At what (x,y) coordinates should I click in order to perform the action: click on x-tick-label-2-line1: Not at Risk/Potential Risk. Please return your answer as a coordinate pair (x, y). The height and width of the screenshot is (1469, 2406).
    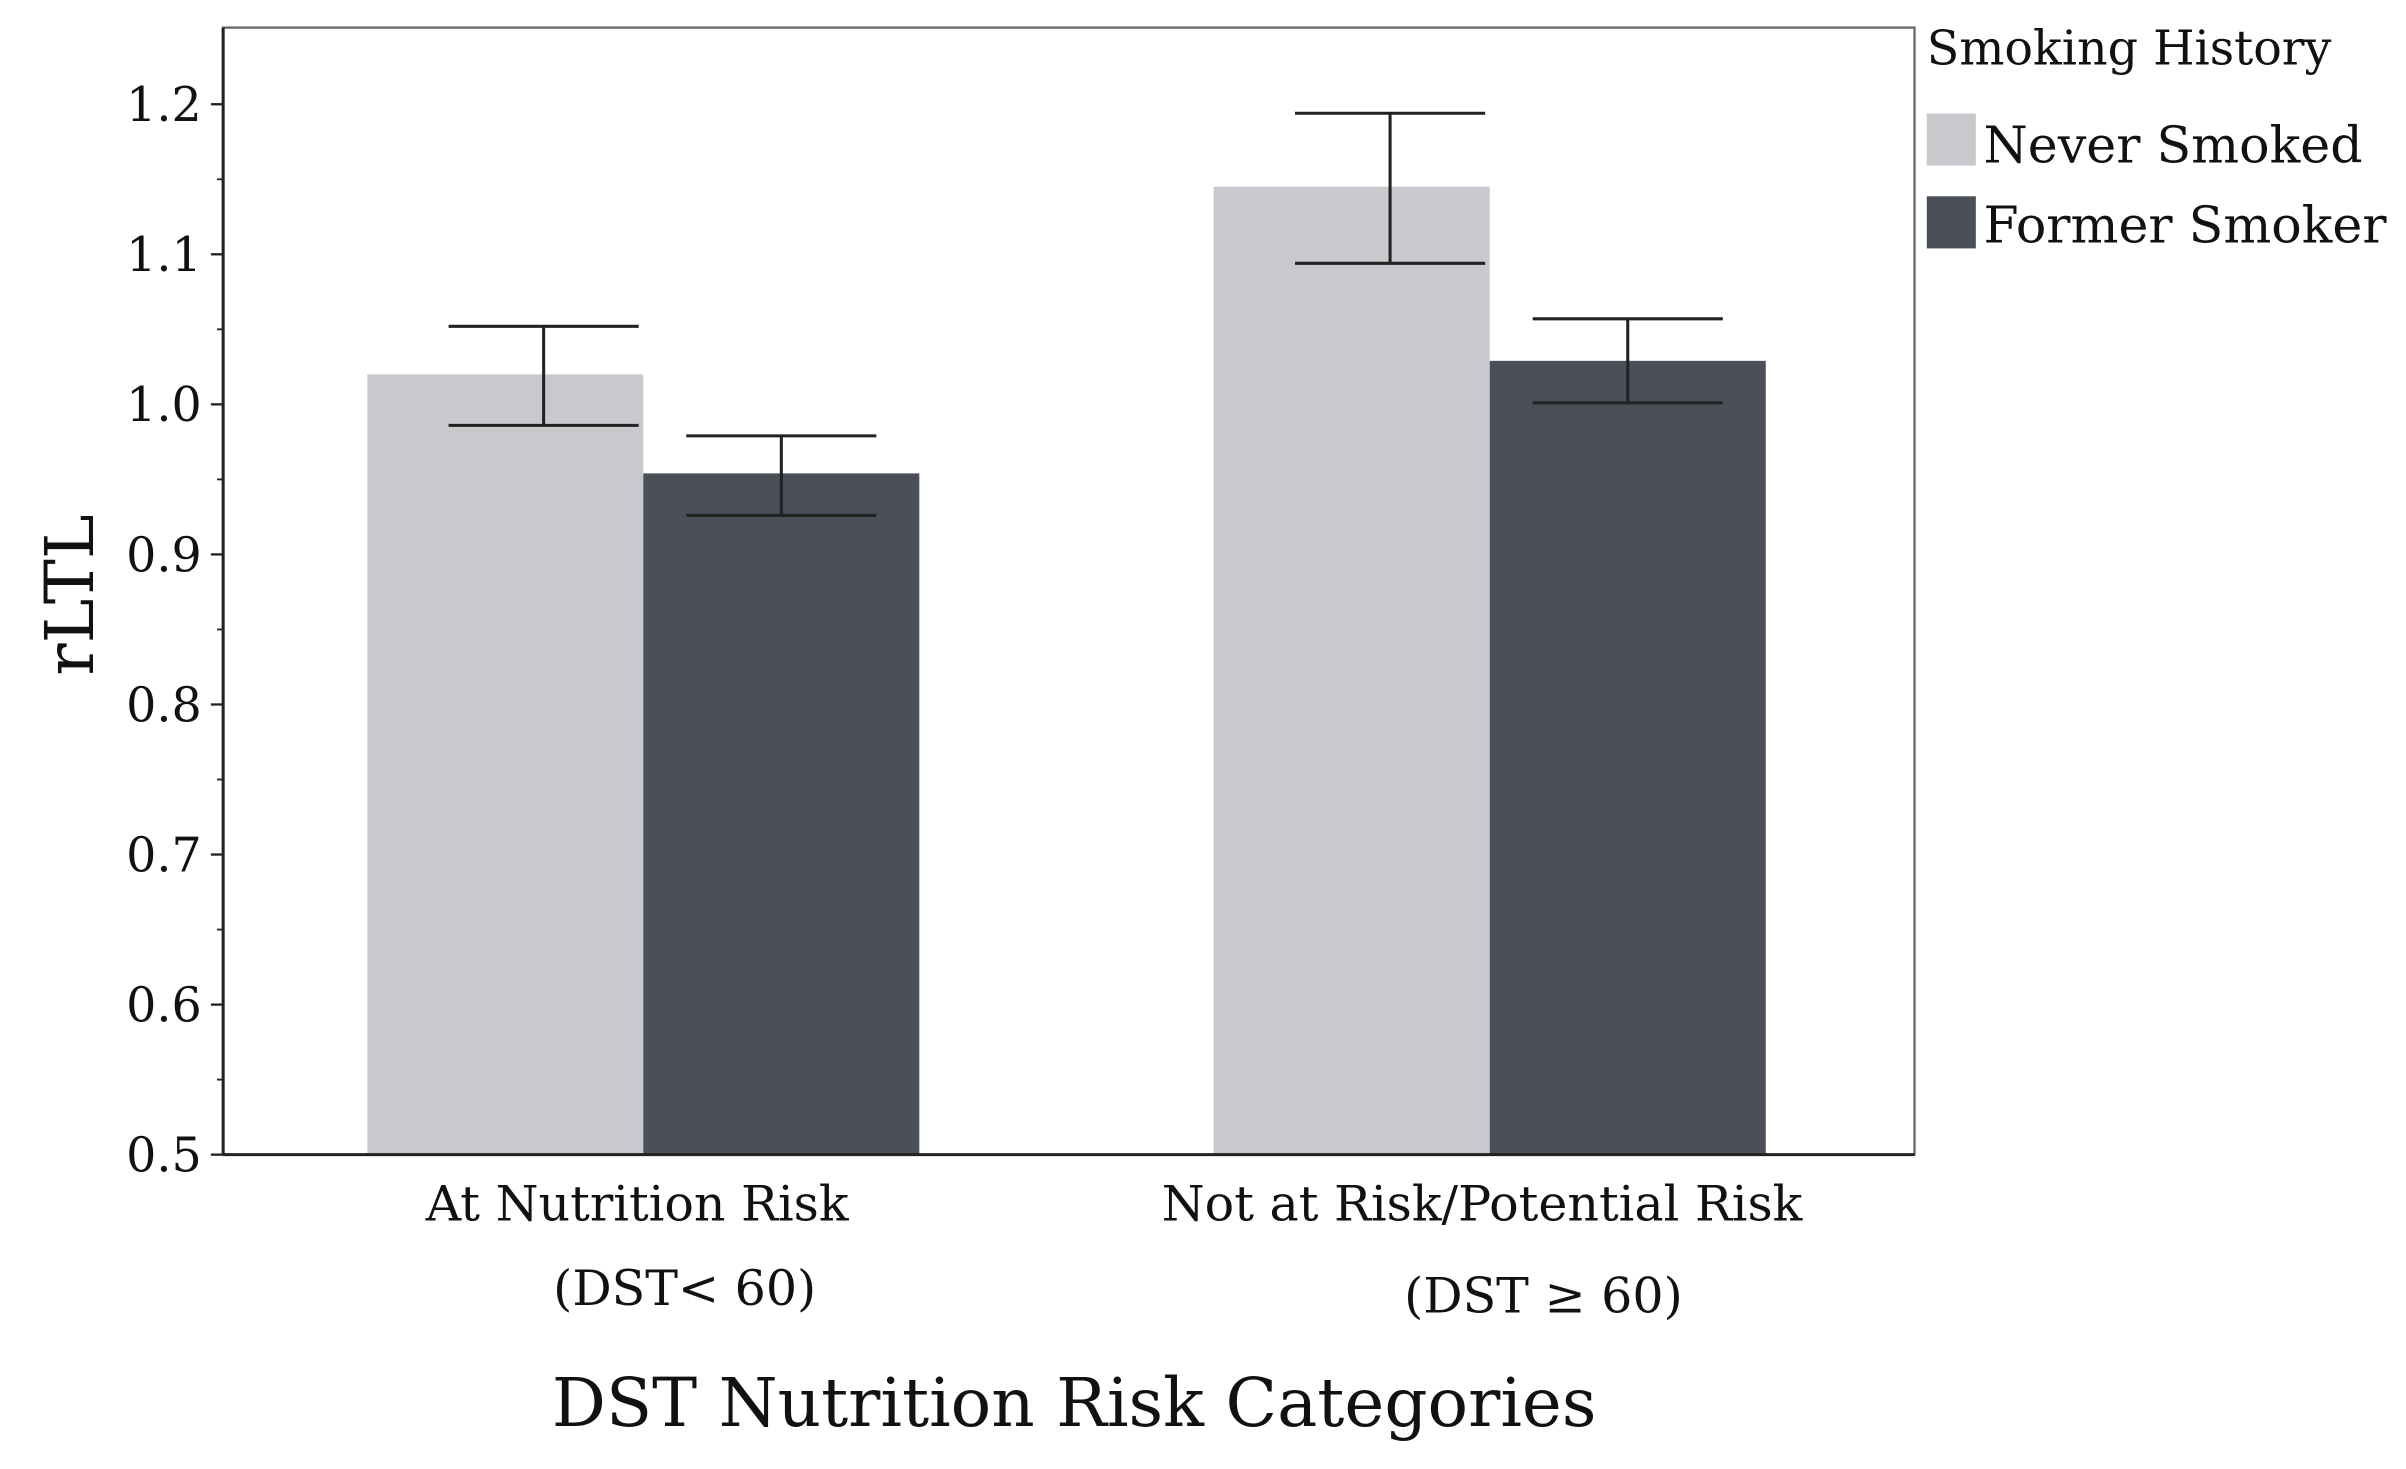
    Looking at the image, I should click on (1483, 1204).